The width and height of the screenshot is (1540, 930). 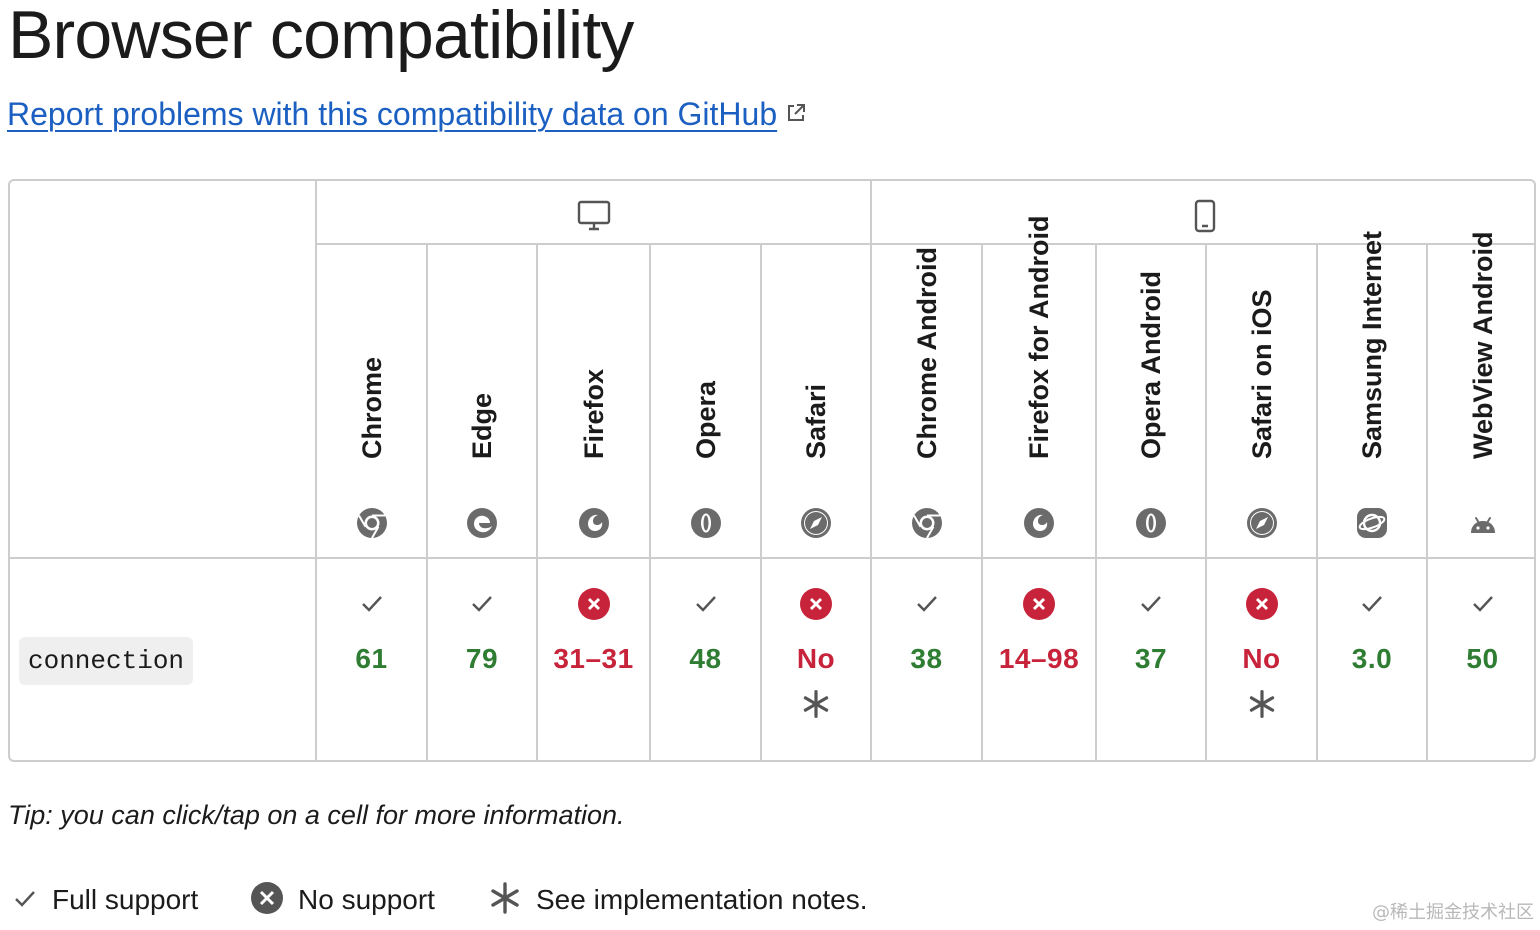 What do you see at coordinates (816, 421) in the screenshot?
I see `browser-name: Safari` at bounding box center [816, 421].